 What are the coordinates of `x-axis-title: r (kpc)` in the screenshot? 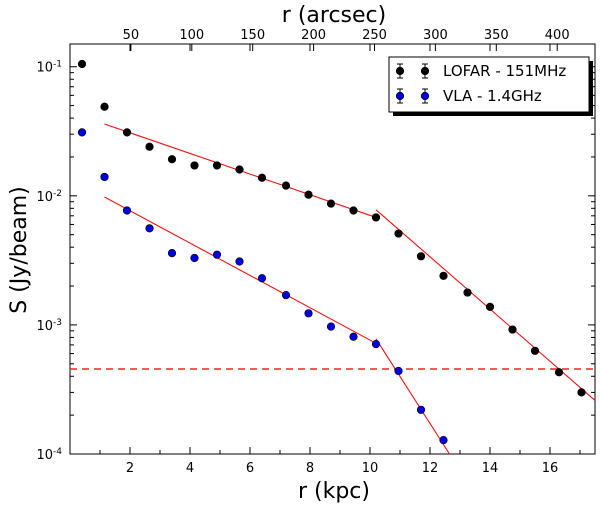 It's located at (334, 491).